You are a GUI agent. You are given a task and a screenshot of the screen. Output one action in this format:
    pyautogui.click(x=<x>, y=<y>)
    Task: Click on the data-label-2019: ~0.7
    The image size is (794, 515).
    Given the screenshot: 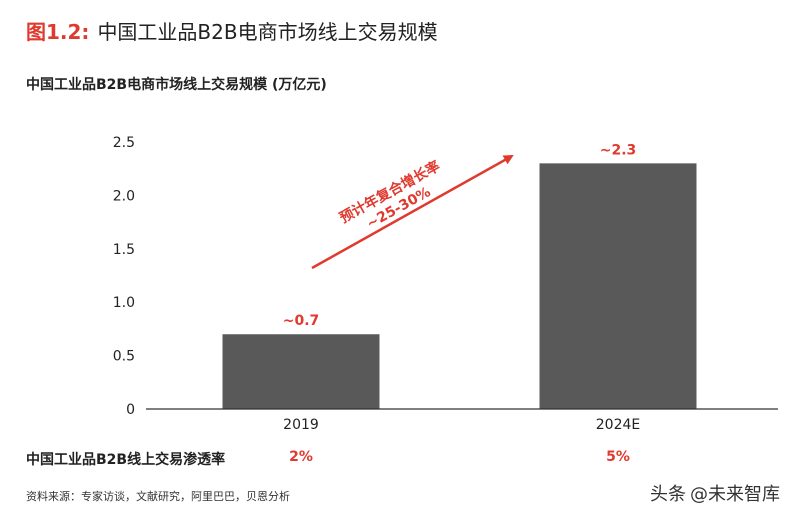 What is the action you would take?
    pyautogui.click(x=301, y=321)
    